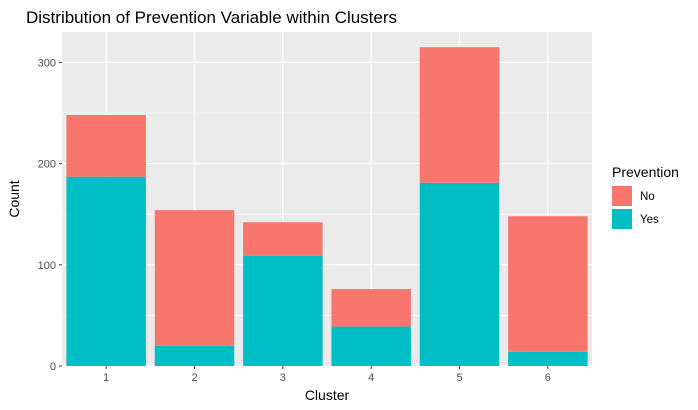 This screenshot has width=698, height=410. Describe the element at coordinates (622, 219) in the screenshot. I see `legend-key-yes` at that location.